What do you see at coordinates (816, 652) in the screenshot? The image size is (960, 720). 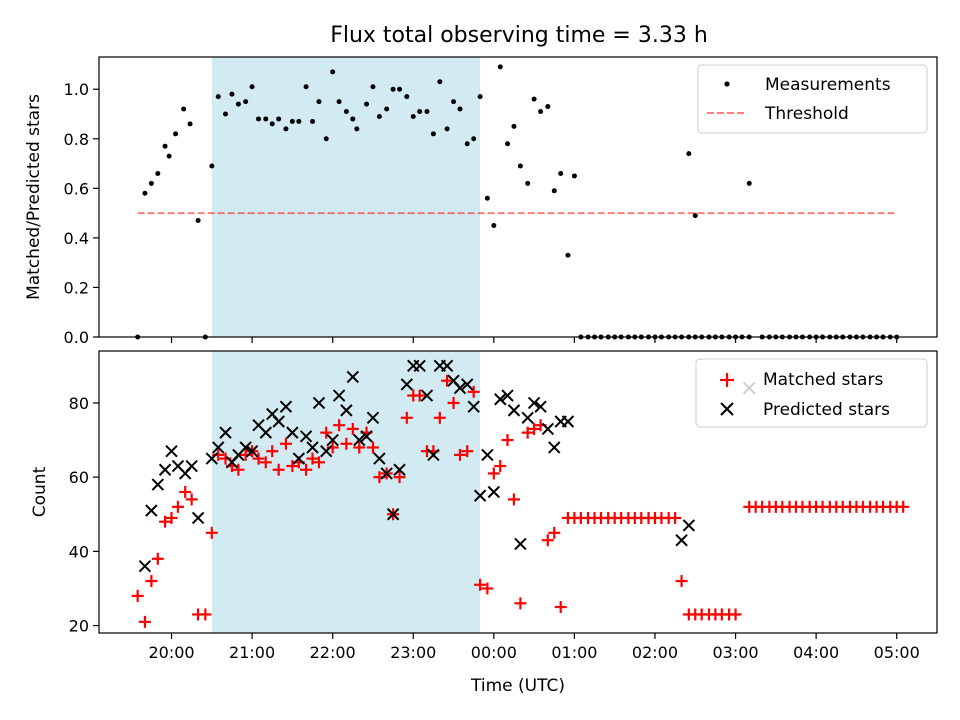 I see `x-tick-label: 04:00` at bounding box center [816, 652].